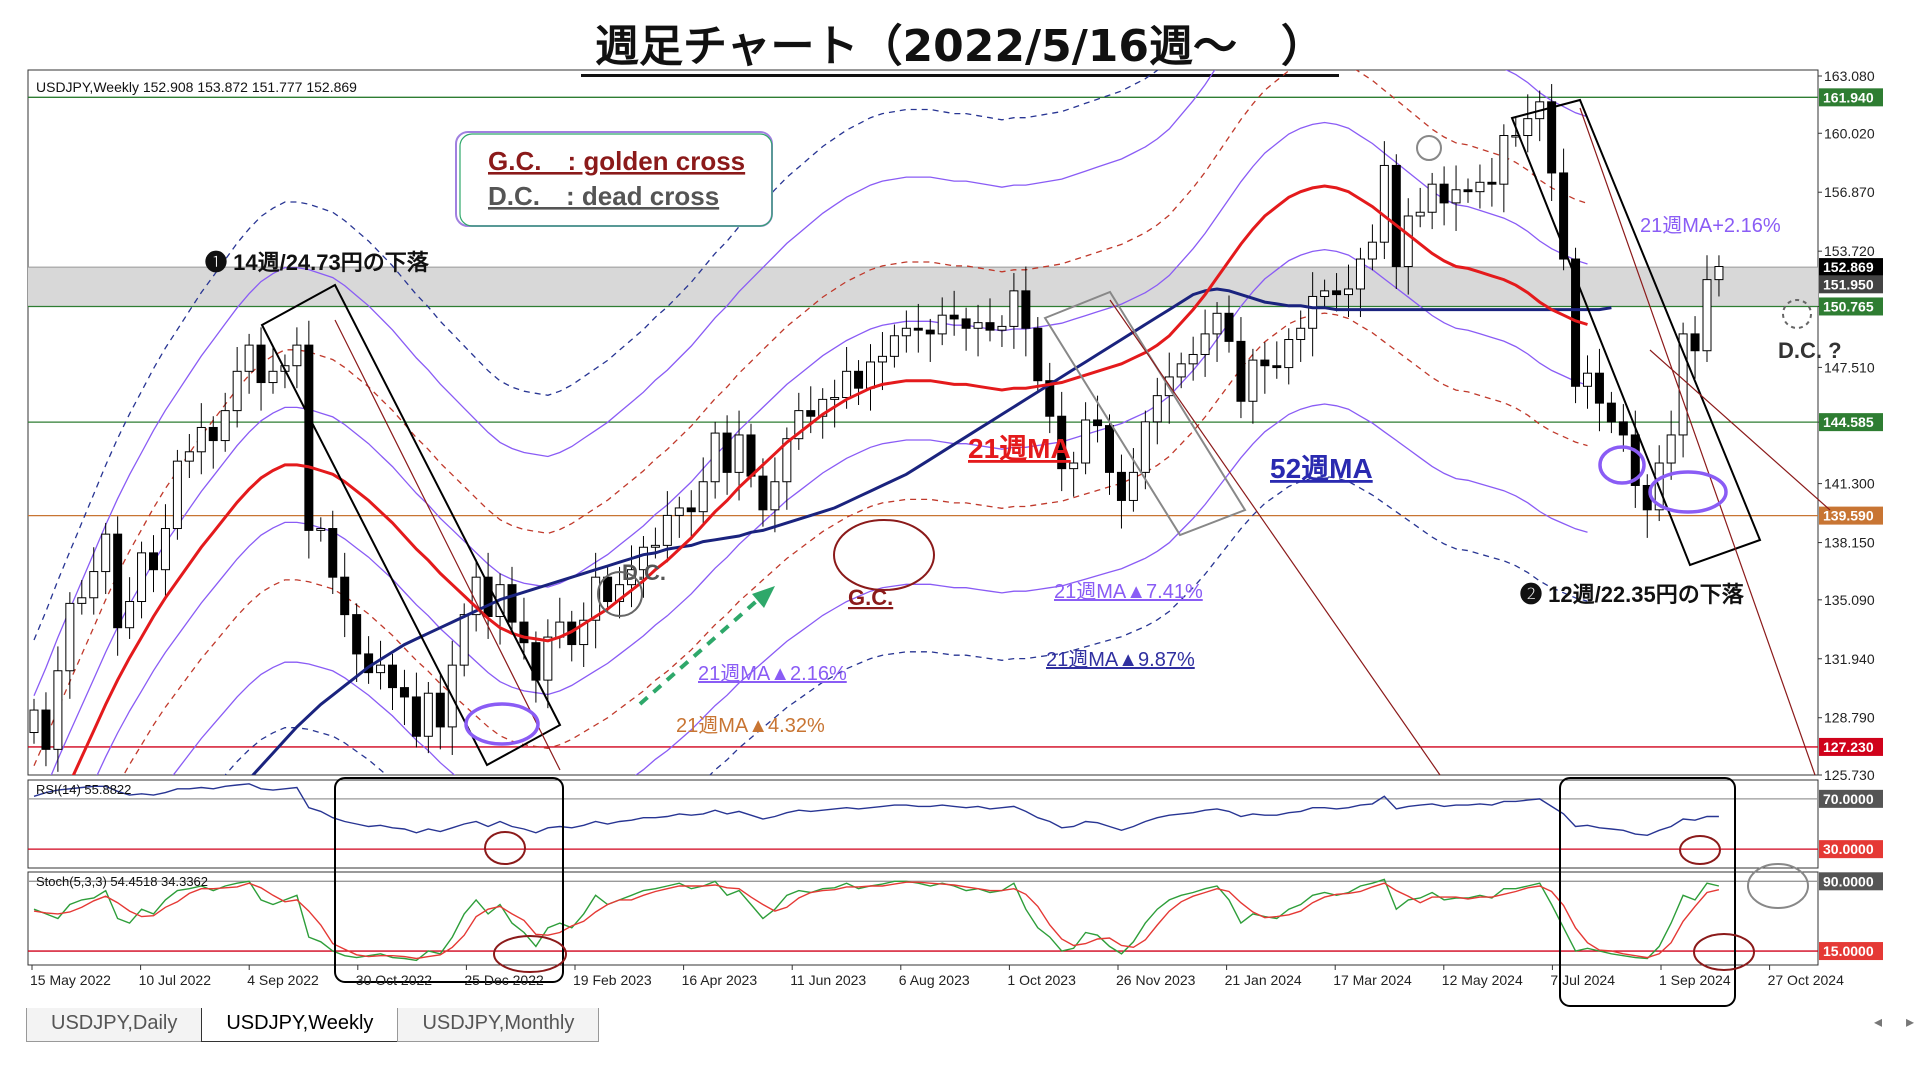 This screenshot has height=1080, width=1920. Describe the element at coordinates (1910, 1021) in the screenshot. I see `scroll-right-icon: ▸` at that location.